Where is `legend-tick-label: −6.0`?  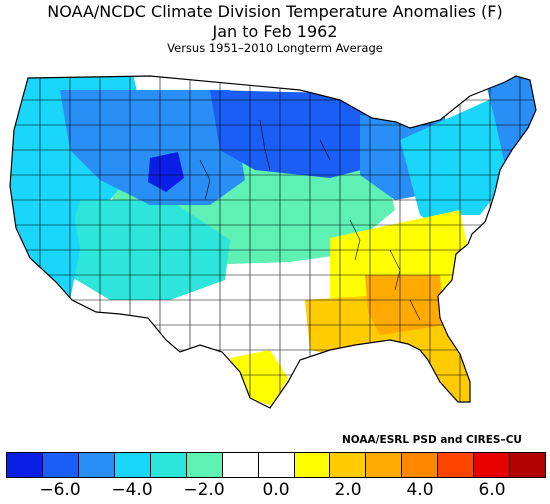 legend-tick-label: −6.0 is located at coordinates (60, 490).